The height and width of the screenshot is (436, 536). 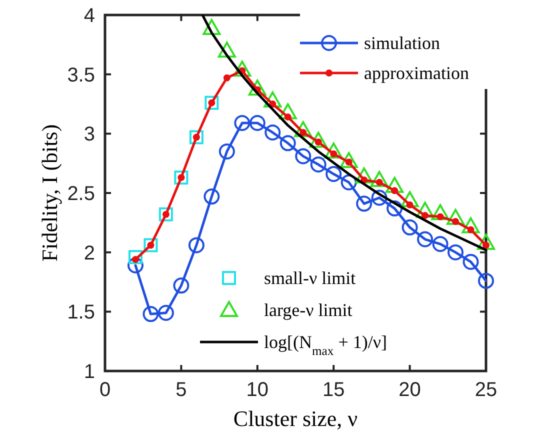 What do you see at coordinates (486, 390) in the screenshot?
I see `x-tick-label: 25` at bounding box center [486, 390].